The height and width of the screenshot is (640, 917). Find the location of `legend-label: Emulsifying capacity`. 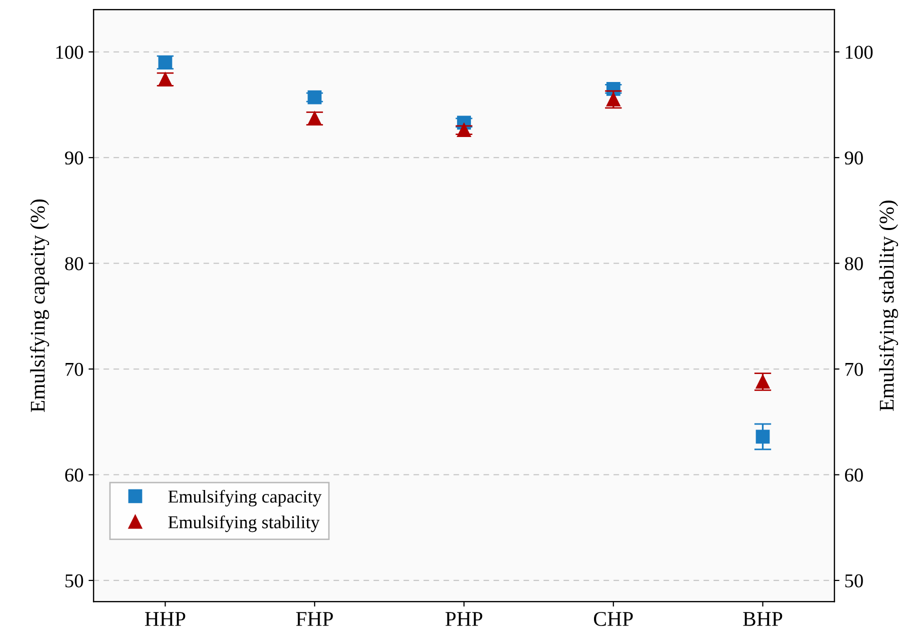

legend-label: Emulsifying capacity is located at coordinates (245, 498).